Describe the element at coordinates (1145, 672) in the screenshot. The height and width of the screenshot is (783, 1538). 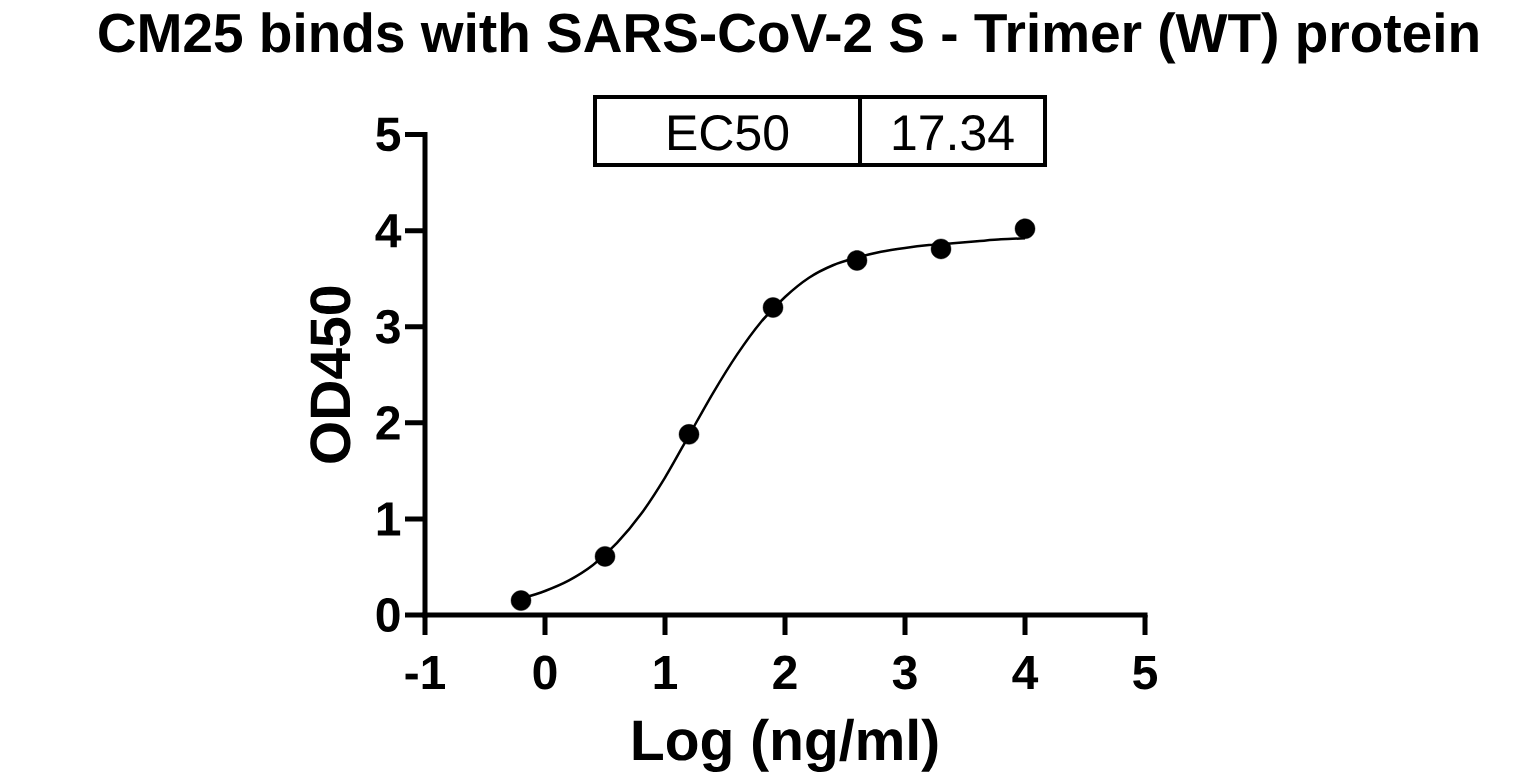
I see `x-tick-label: 5` at that location.